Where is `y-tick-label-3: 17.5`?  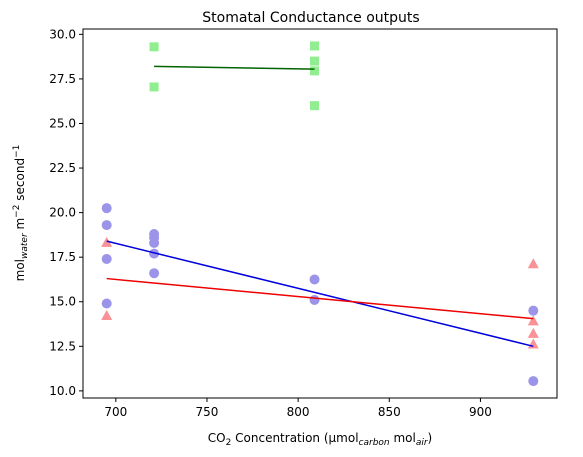 y-tick-label-3: 17.5 is located at coordinates (62, 257).